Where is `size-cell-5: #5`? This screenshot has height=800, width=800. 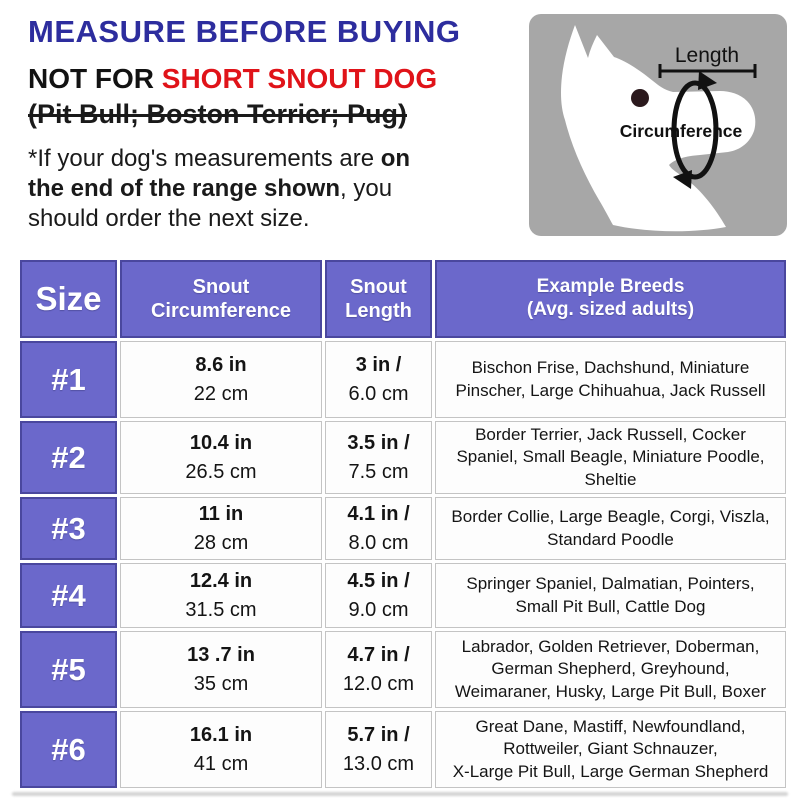 size-cell-5: #5 is located at coordinates (68, 669).